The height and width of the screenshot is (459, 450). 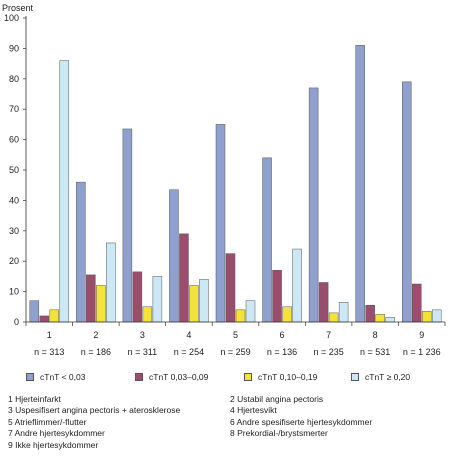 What do you see at coordinates (301, 421) in the screenshot?
I see `category-note: 6 Andre spesifiserte hjertesykdommer` at bounding box center [301, 421].